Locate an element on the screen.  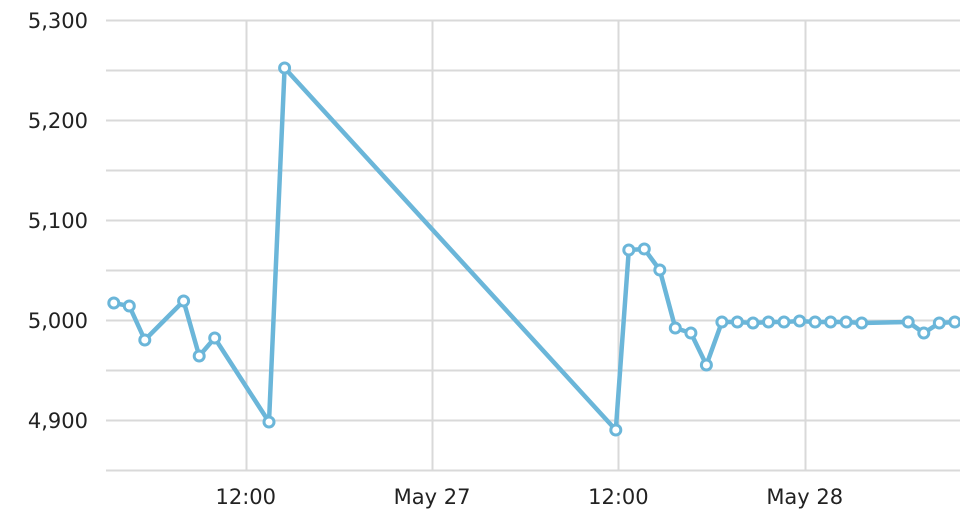
y-tick-label: 5,100 is located at coordinates (58, 221).